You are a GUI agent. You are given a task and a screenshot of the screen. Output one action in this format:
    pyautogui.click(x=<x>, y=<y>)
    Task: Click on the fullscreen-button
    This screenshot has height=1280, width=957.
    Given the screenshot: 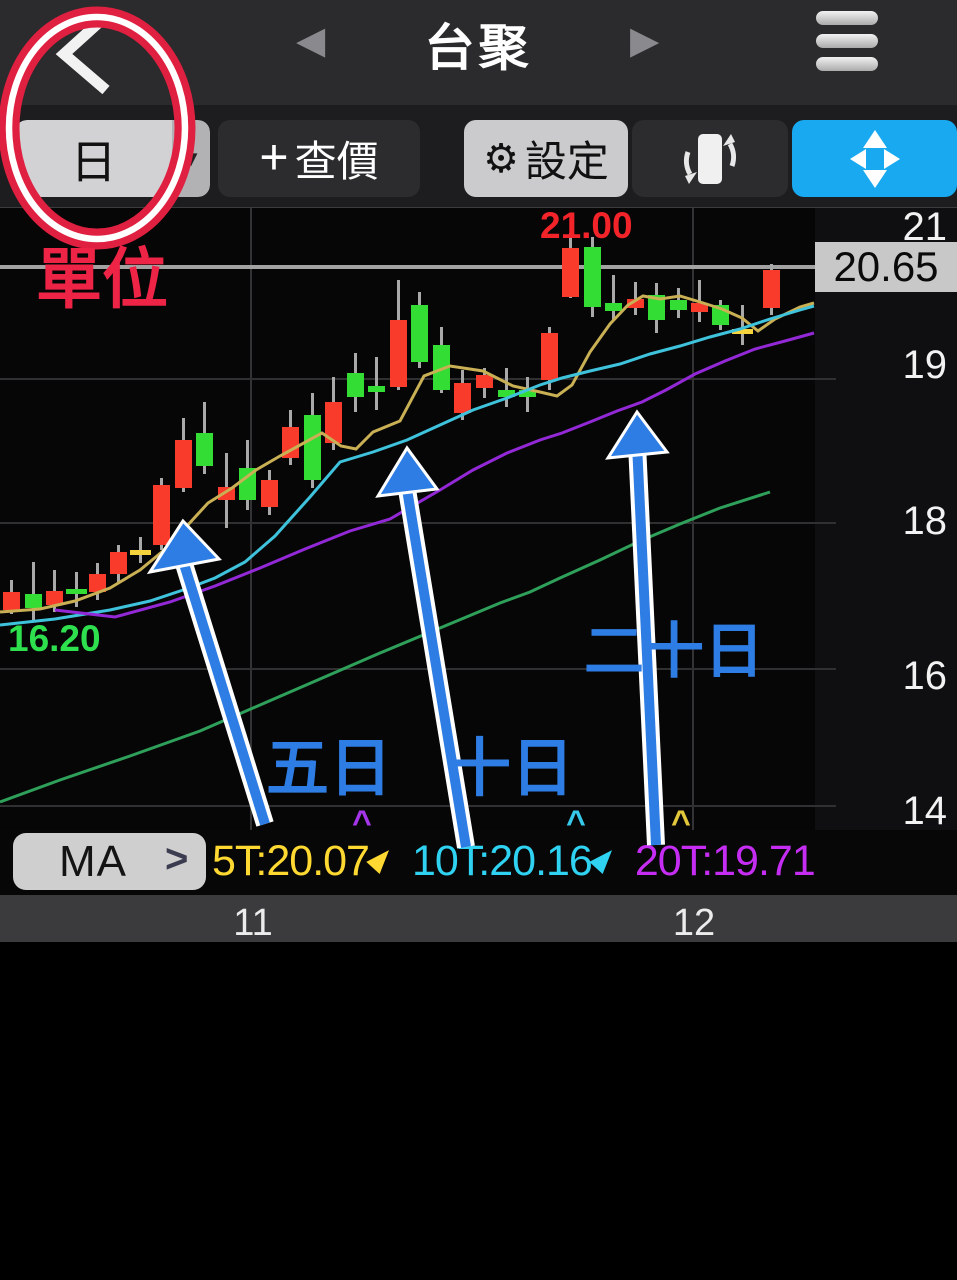 What is the action you would take?
    pyautogui.click(x=874, y=158)
    